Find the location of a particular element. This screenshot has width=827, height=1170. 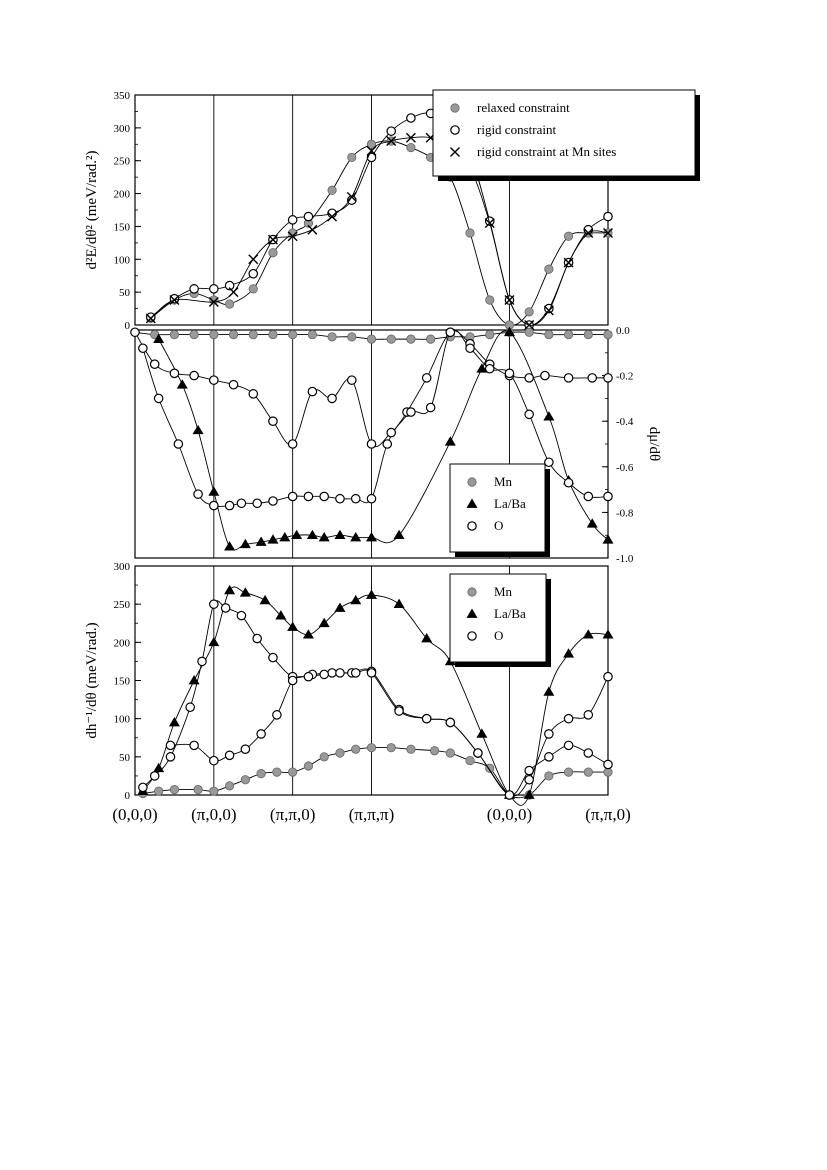

legend-box is located at coordinates (498, 618).